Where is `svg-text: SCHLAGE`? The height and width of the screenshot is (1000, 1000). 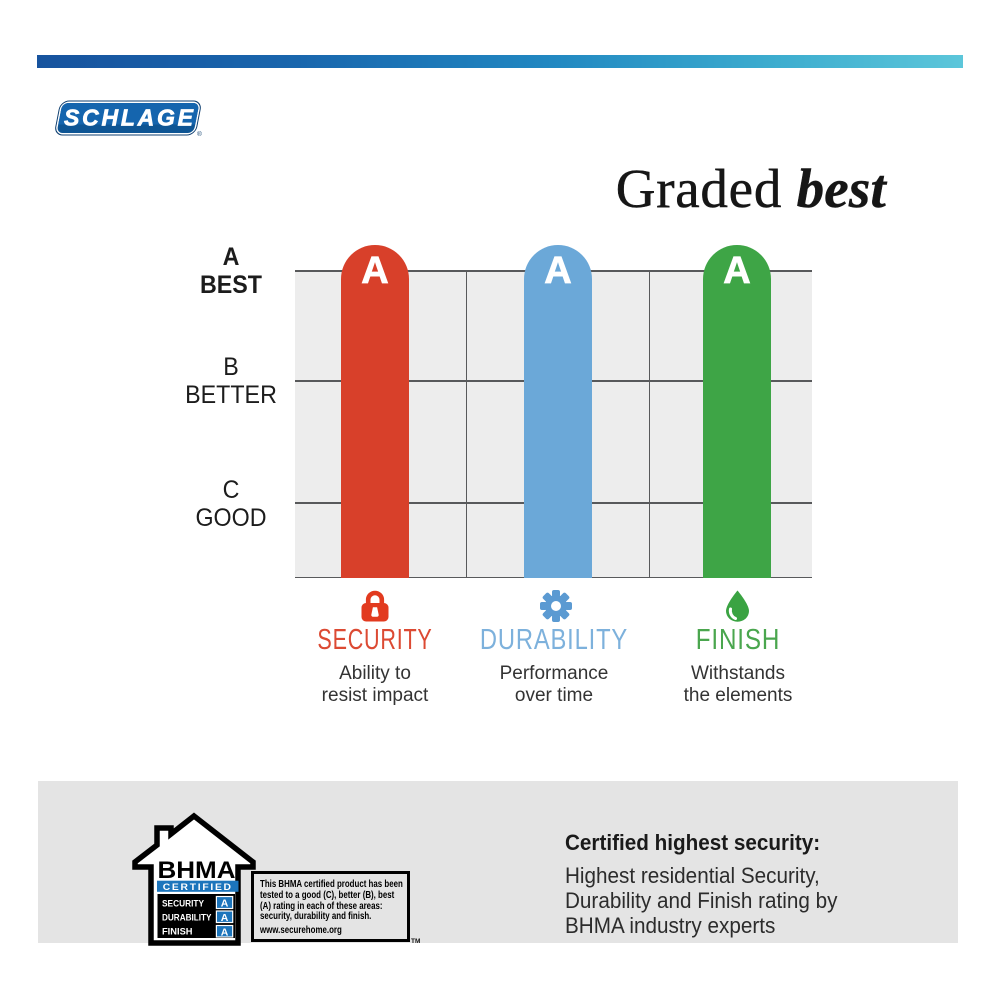 svg-text: SCHLAGE is located at coordinates (129, 118).